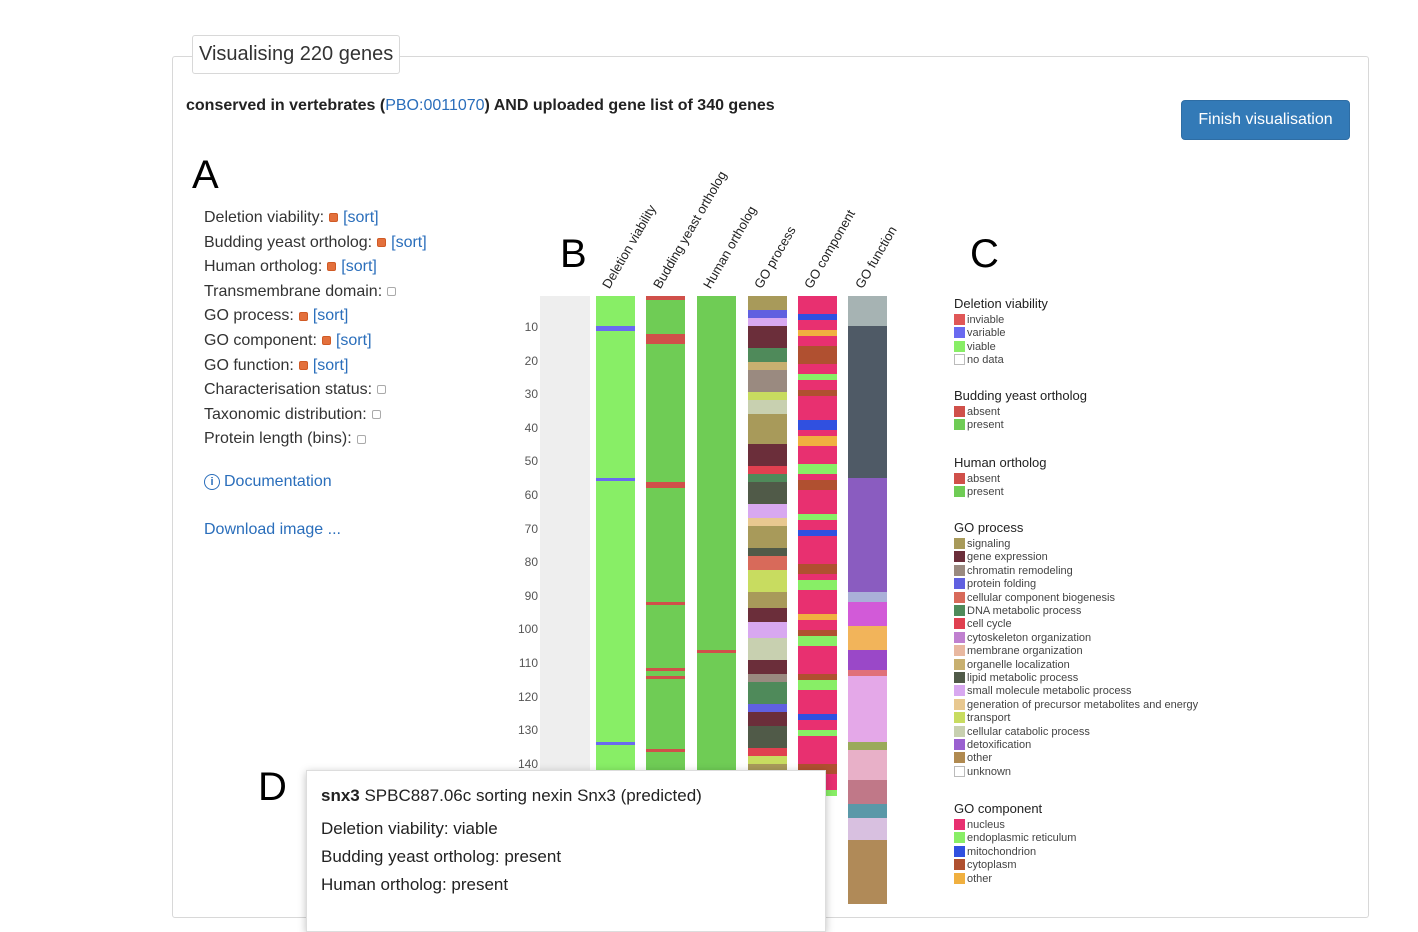 Image resolution: width=1418 pixels, height=932 pixels. Describe the element at coordinates (435, 105) in the screenshot. I see `term-link: PBO:0011070` at that location.